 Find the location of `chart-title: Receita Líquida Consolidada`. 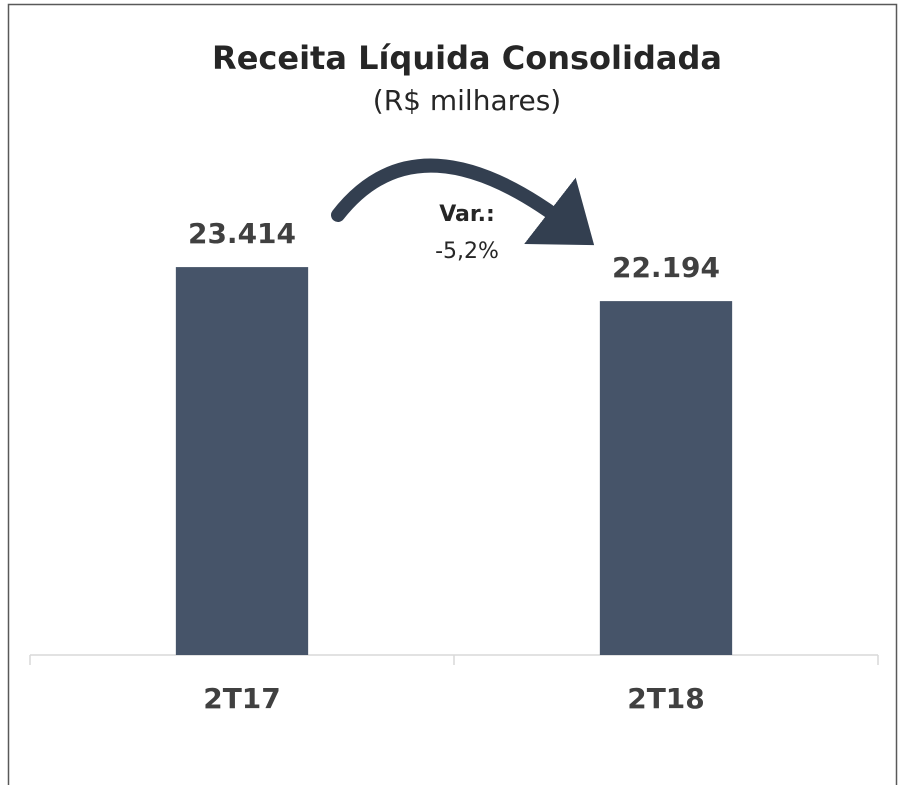

chart-title: Receita Líquida Consolidada is located at coordinates (467, 58).